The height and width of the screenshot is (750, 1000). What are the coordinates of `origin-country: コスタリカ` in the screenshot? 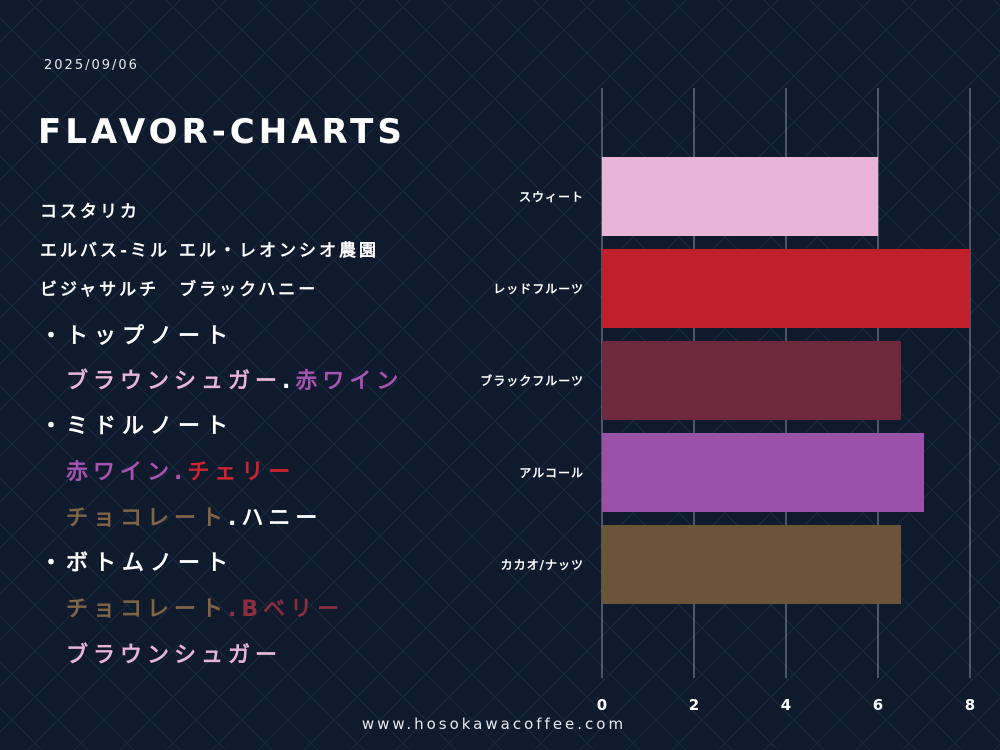 It's located at (90, 212).